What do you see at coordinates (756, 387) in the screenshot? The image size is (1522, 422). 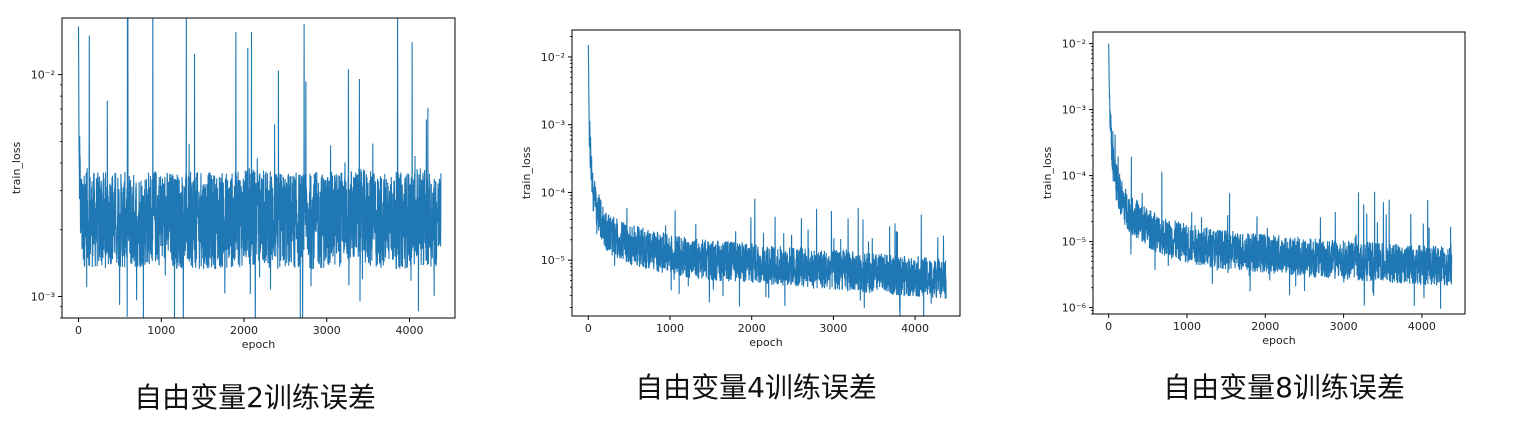 I see `caption-2: 自由变量4训练误差` at bounding box center [756, 387].